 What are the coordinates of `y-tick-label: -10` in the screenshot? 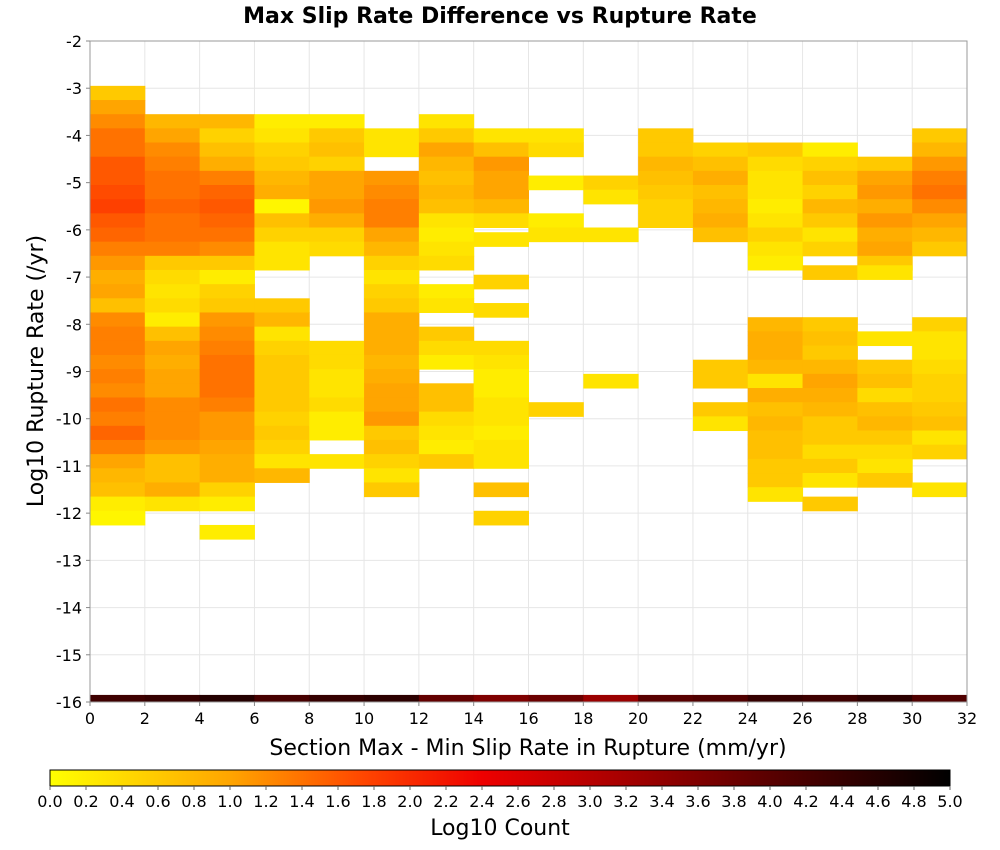 It's located at (69, 419).